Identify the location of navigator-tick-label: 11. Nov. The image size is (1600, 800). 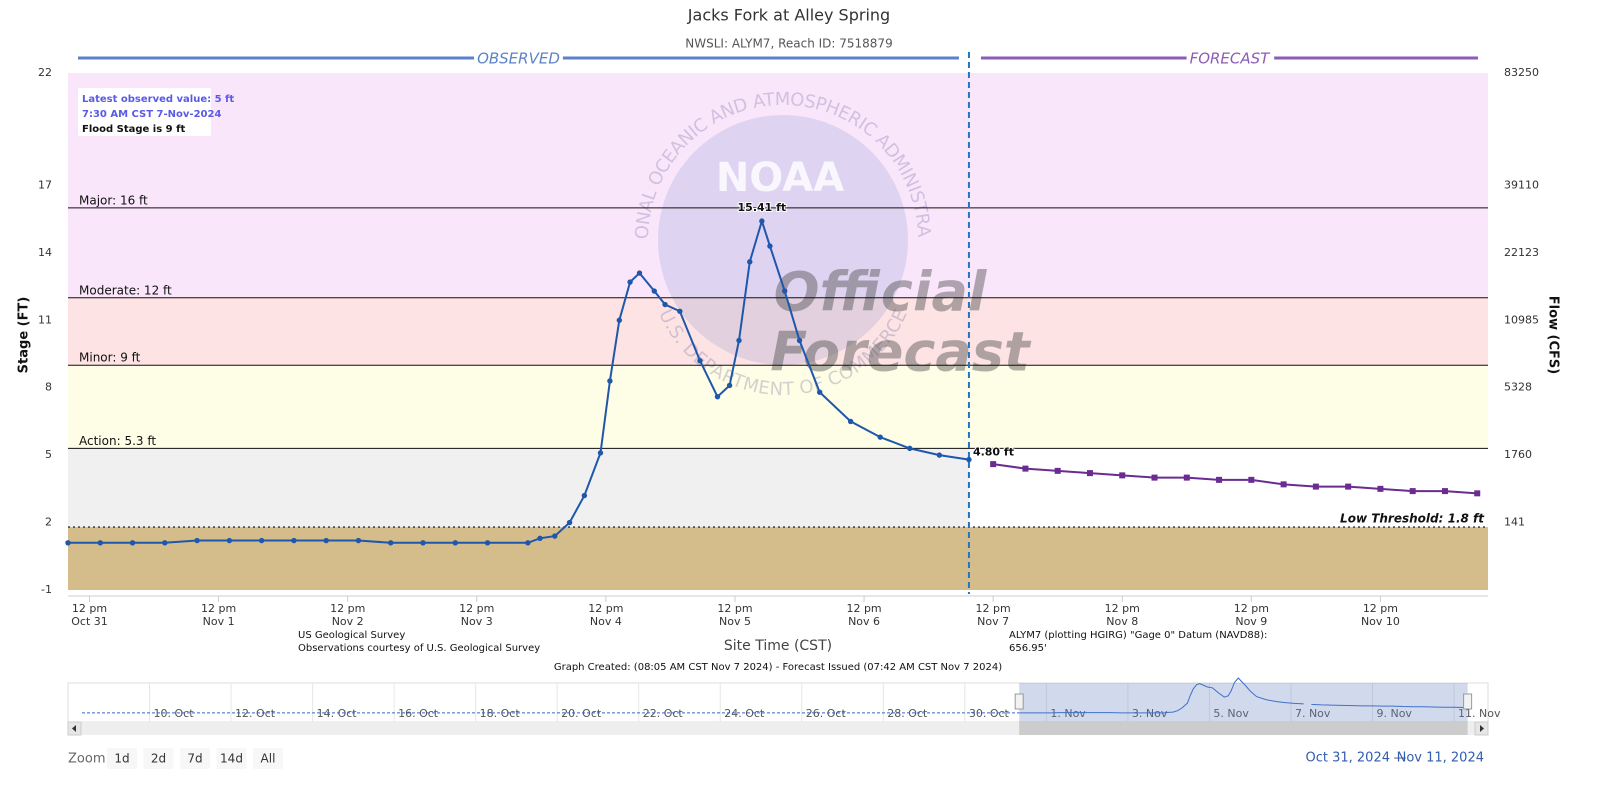
(1479, 713).